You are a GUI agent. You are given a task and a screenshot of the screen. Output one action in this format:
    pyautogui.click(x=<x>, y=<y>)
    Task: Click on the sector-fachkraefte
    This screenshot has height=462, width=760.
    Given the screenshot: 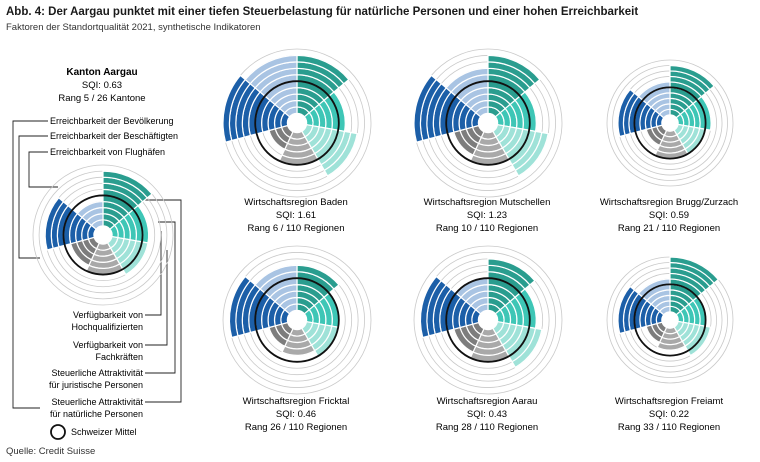 What is the action you would take?
    pyautogui.click(x=84, y=251)
    